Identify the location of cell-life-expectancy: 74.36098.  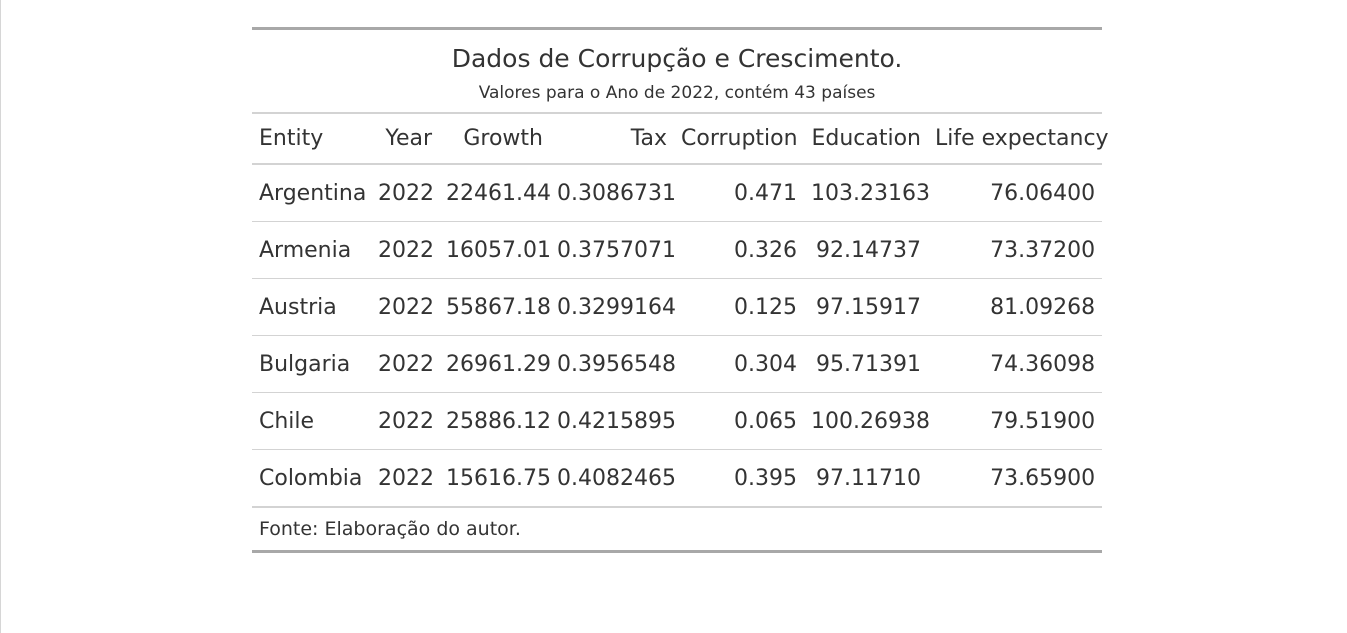
(1015, 364).